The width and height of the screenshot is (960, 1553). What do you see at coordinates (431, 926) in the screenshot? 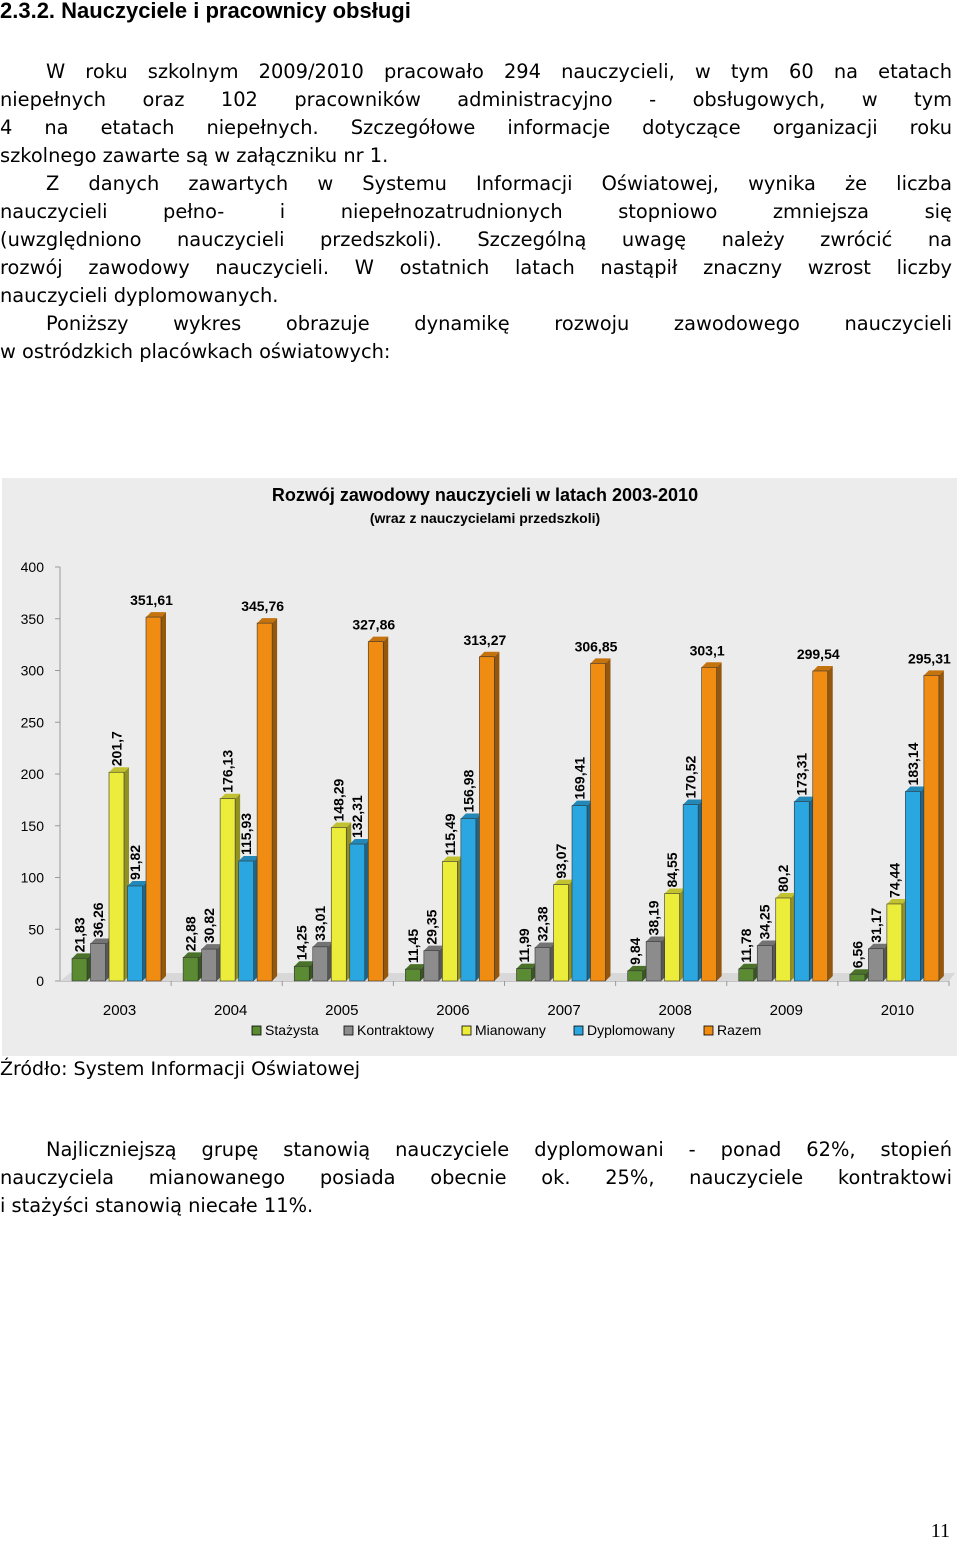
I see `data-label: 29,35` at bounding box center [431, 926].